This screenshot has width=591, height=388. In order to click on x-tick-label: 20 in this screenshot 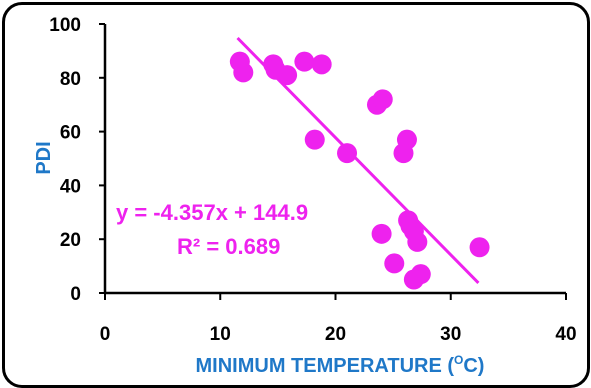, I will do `click(335, 334)`.